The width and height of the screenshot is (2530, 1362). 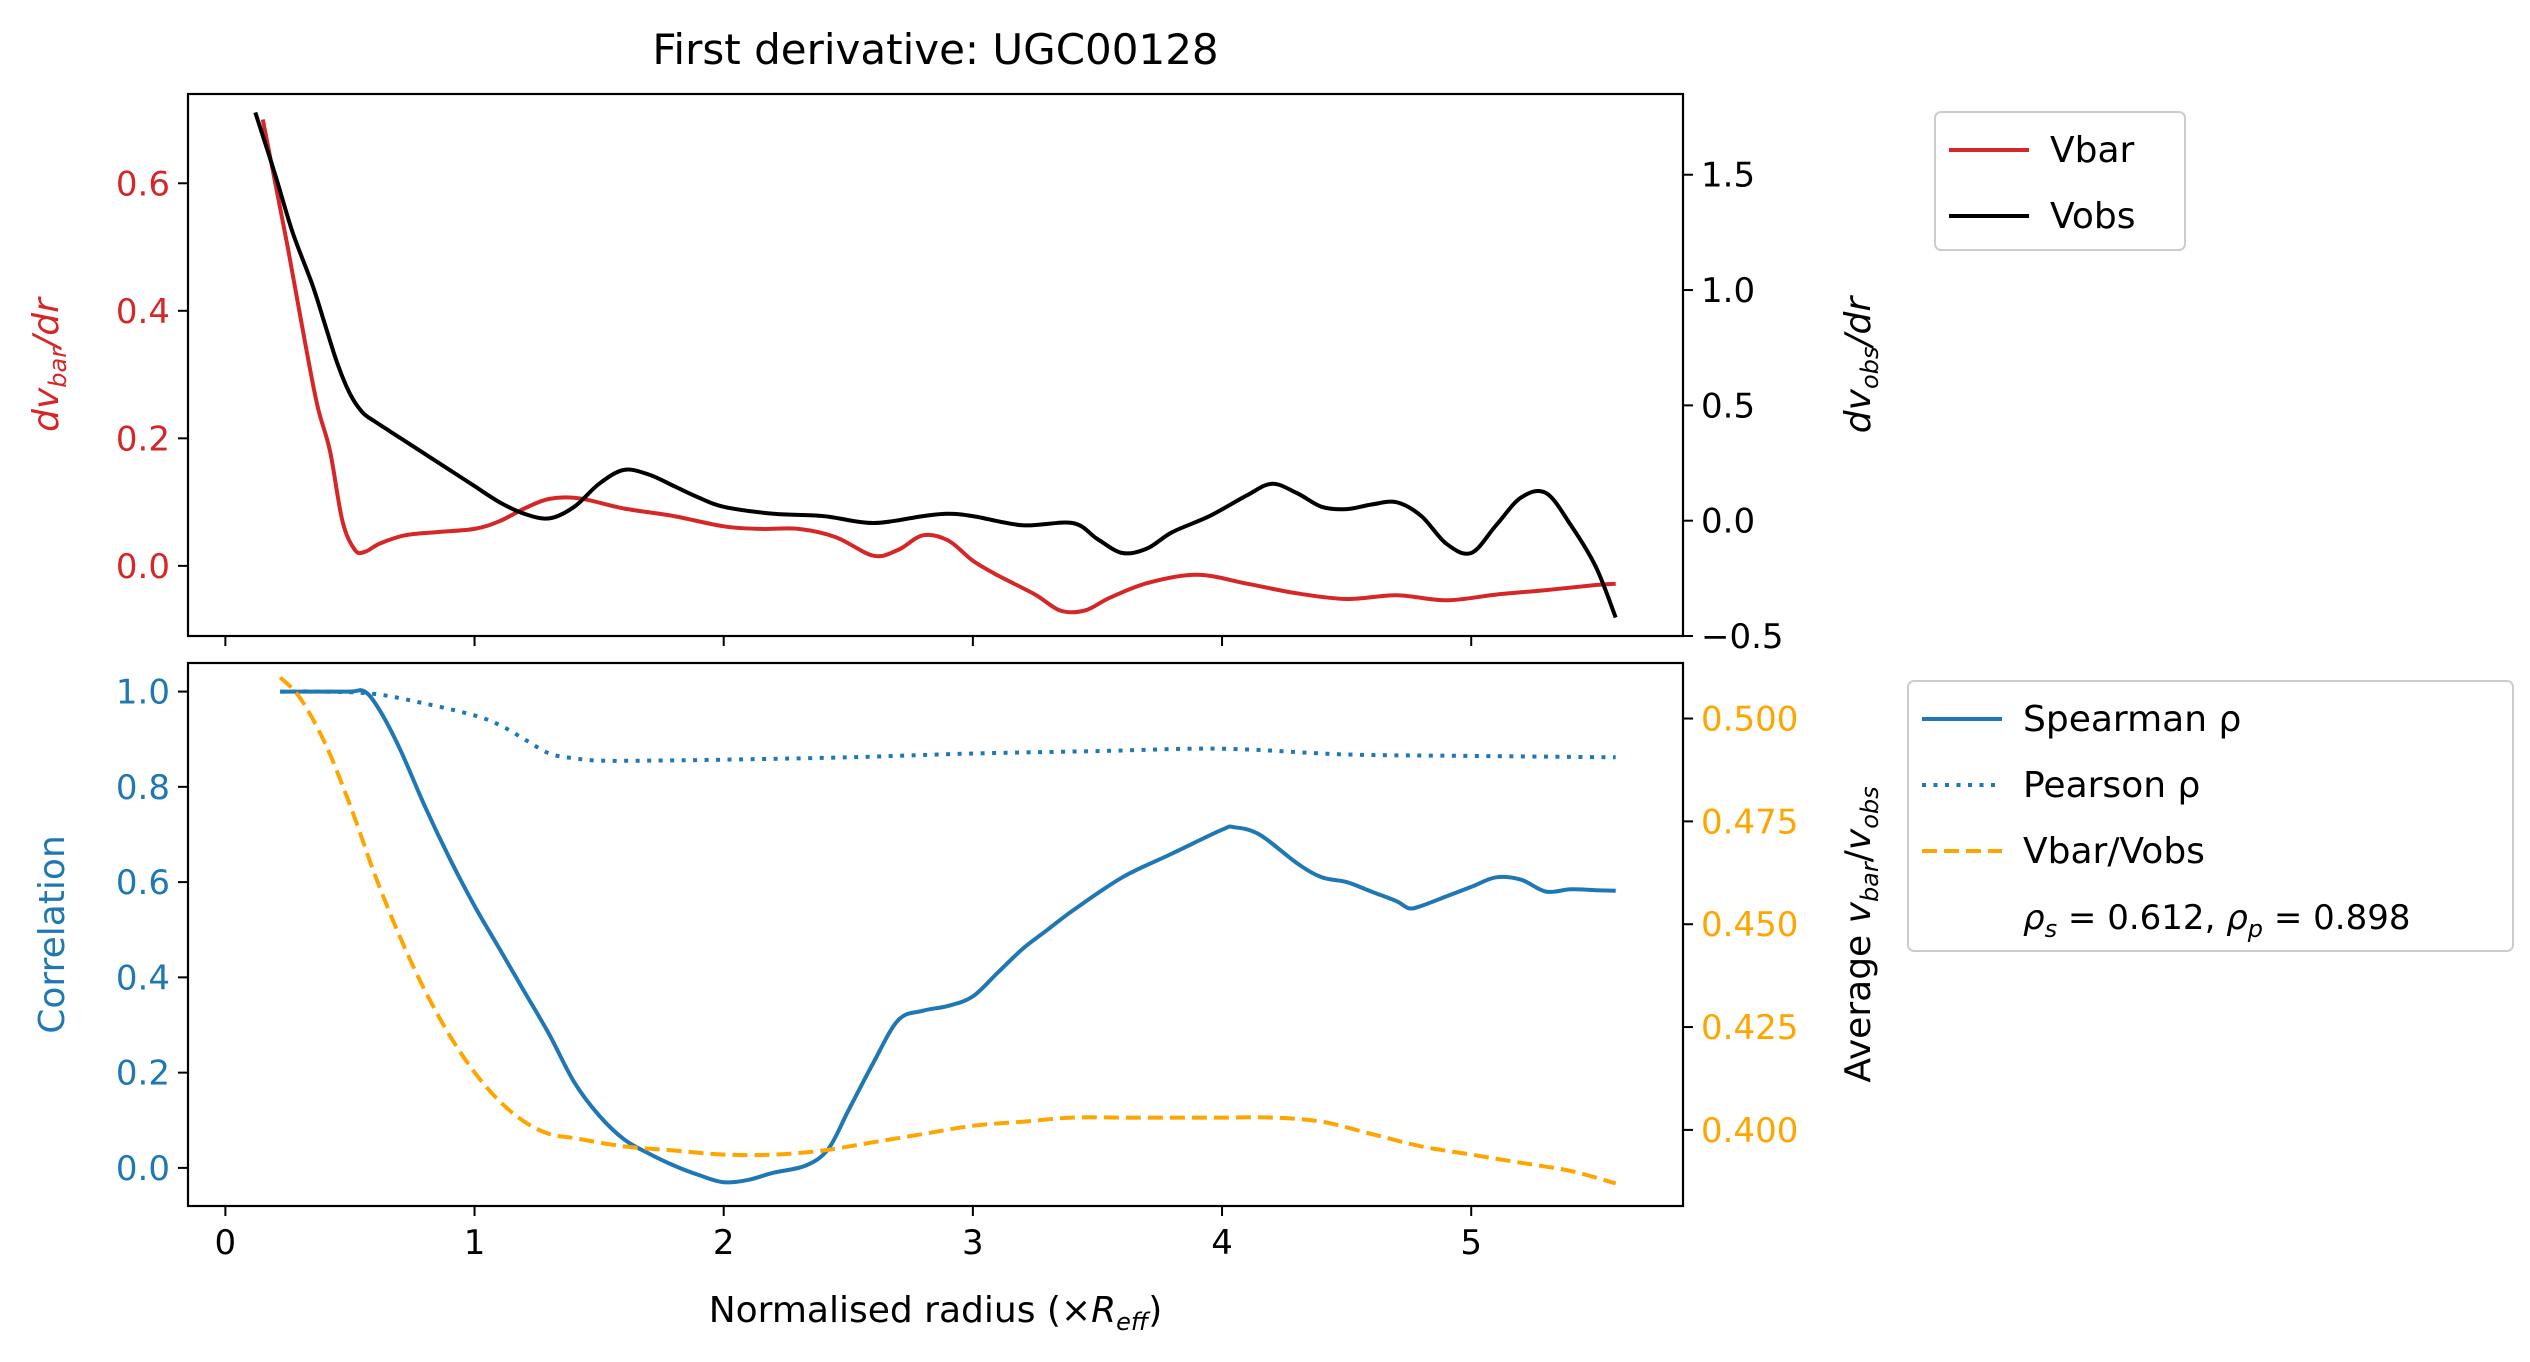 I want to click on left-axis-label: dvbar/dr, so click(x=49, y=364).